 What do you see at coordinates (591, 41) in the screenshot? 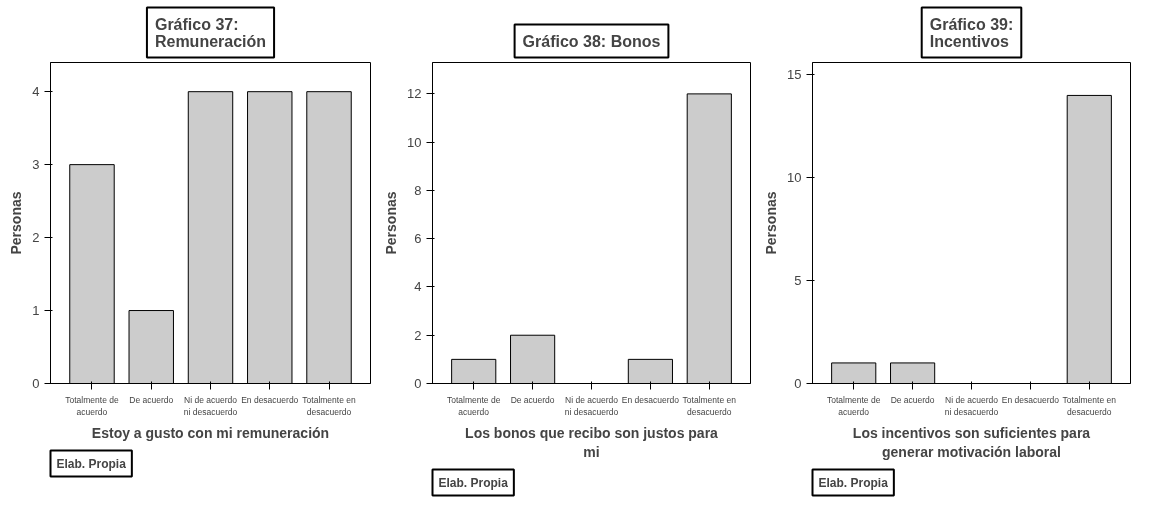
I see `chart-title: Gráfico 38: Bonos` at bounding box center [591, 41].